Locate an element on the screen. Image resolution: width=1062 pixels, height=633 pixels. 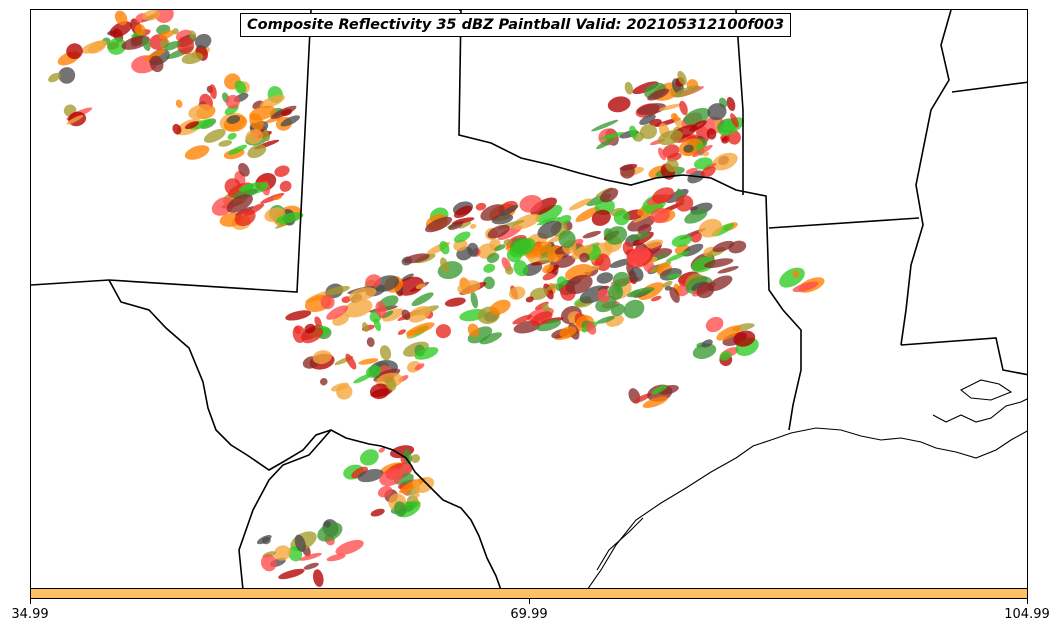
colorbar-tick-right is located at coordinates (1027, 601).